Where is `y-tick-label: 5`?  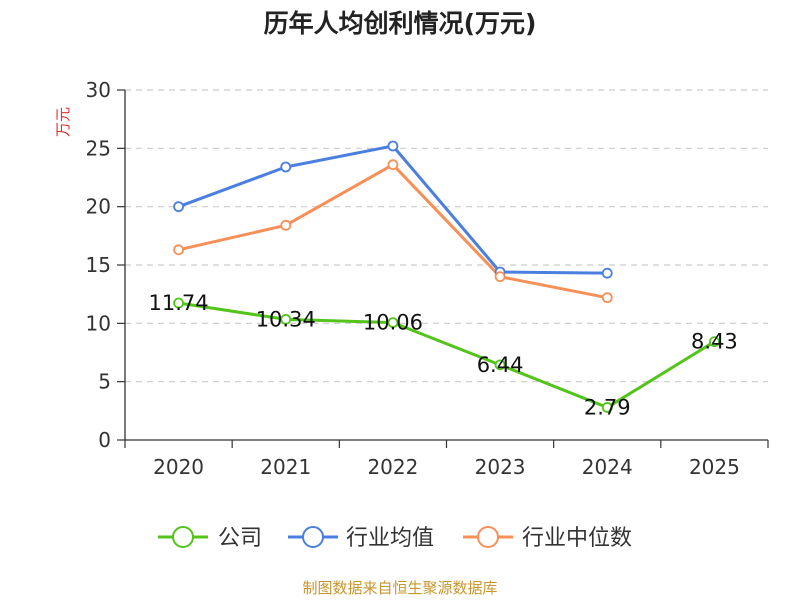 y-tick-label: 5 is located at coordinates (104, 382).